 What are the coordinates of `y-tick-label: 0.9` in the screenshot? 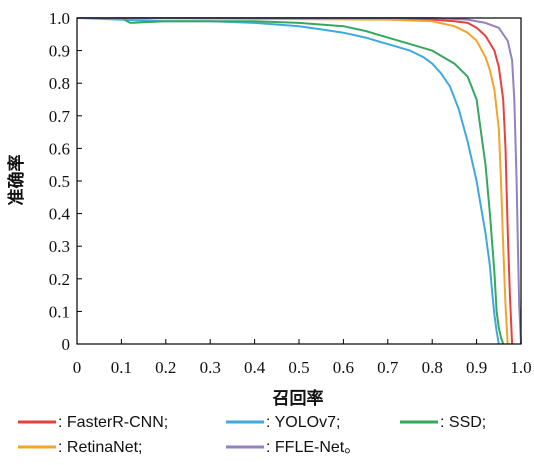 It's located at (59, 51).